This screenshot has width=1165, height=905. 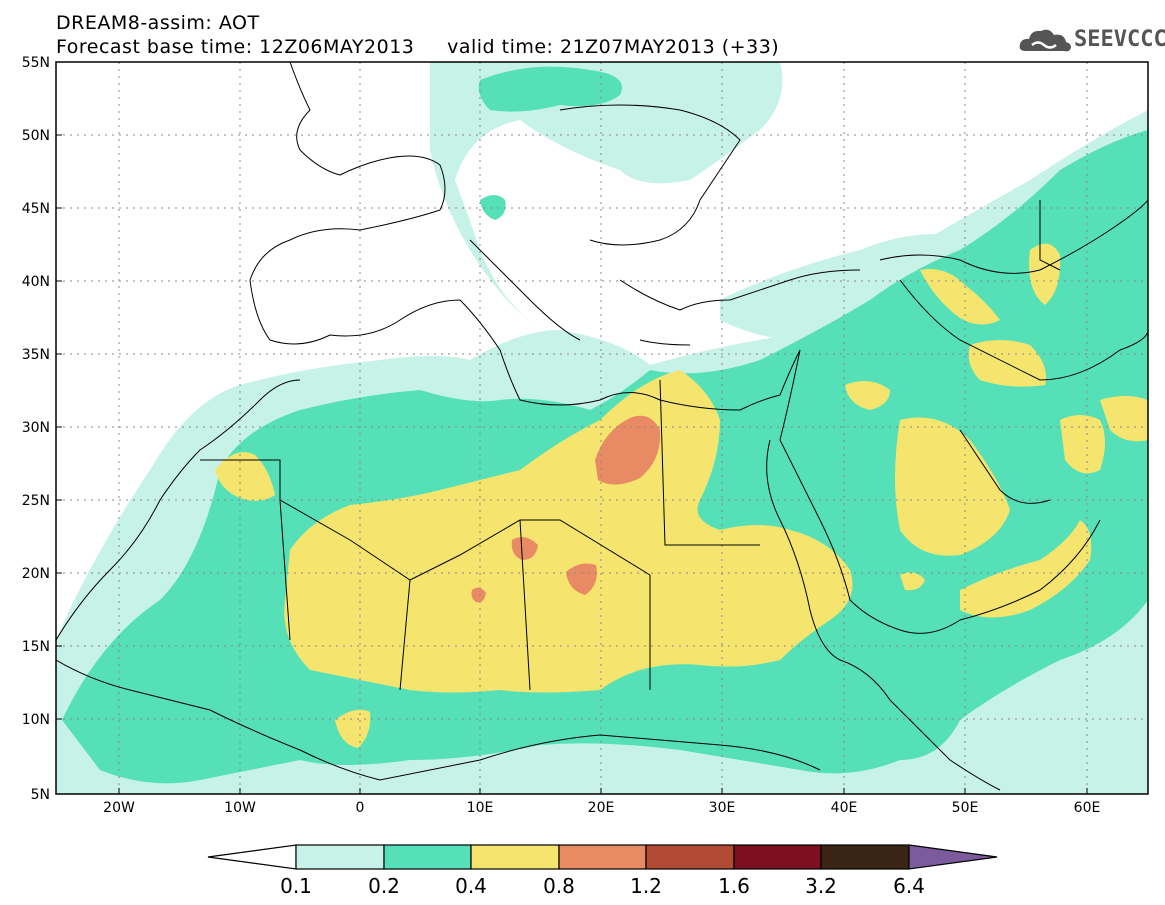 What do you see at coordinates (36, 428) in the screenshot?
I see `lat-label: 30N` at bounding box center [36, 428].